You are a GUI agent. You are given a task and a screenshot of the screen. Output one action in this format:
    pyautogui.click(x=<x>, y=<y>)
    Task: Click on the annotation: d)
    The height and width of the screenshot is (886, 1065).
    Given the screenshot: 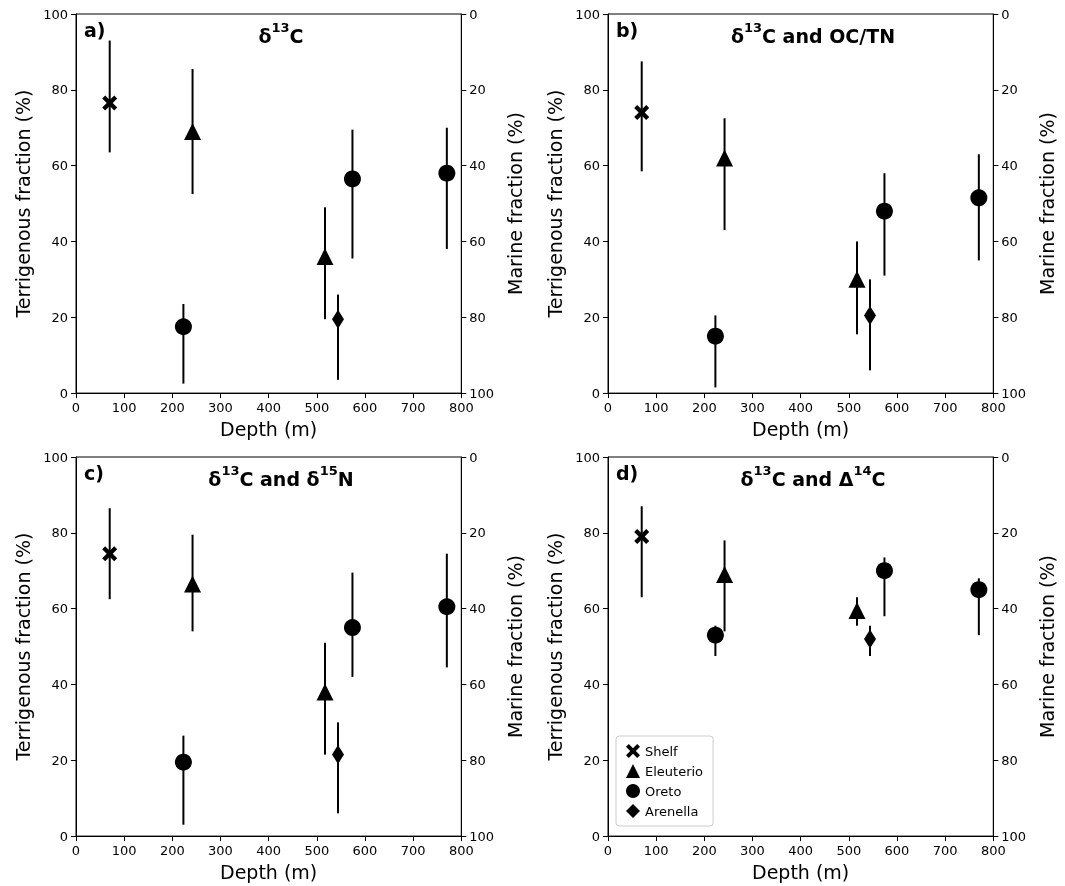 What is the action you would take?
    pyautogui.click(x=627, y=472)
    